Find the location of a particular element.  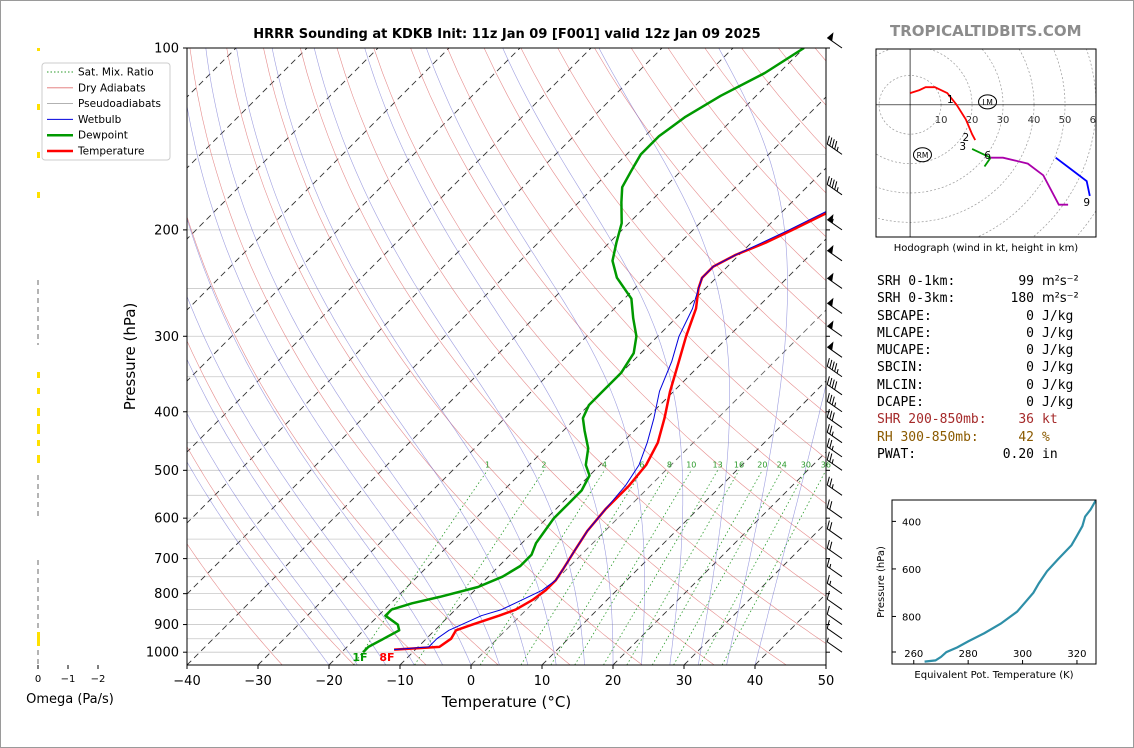

index-unit: J/kg is located at coordinates (1058, 385).